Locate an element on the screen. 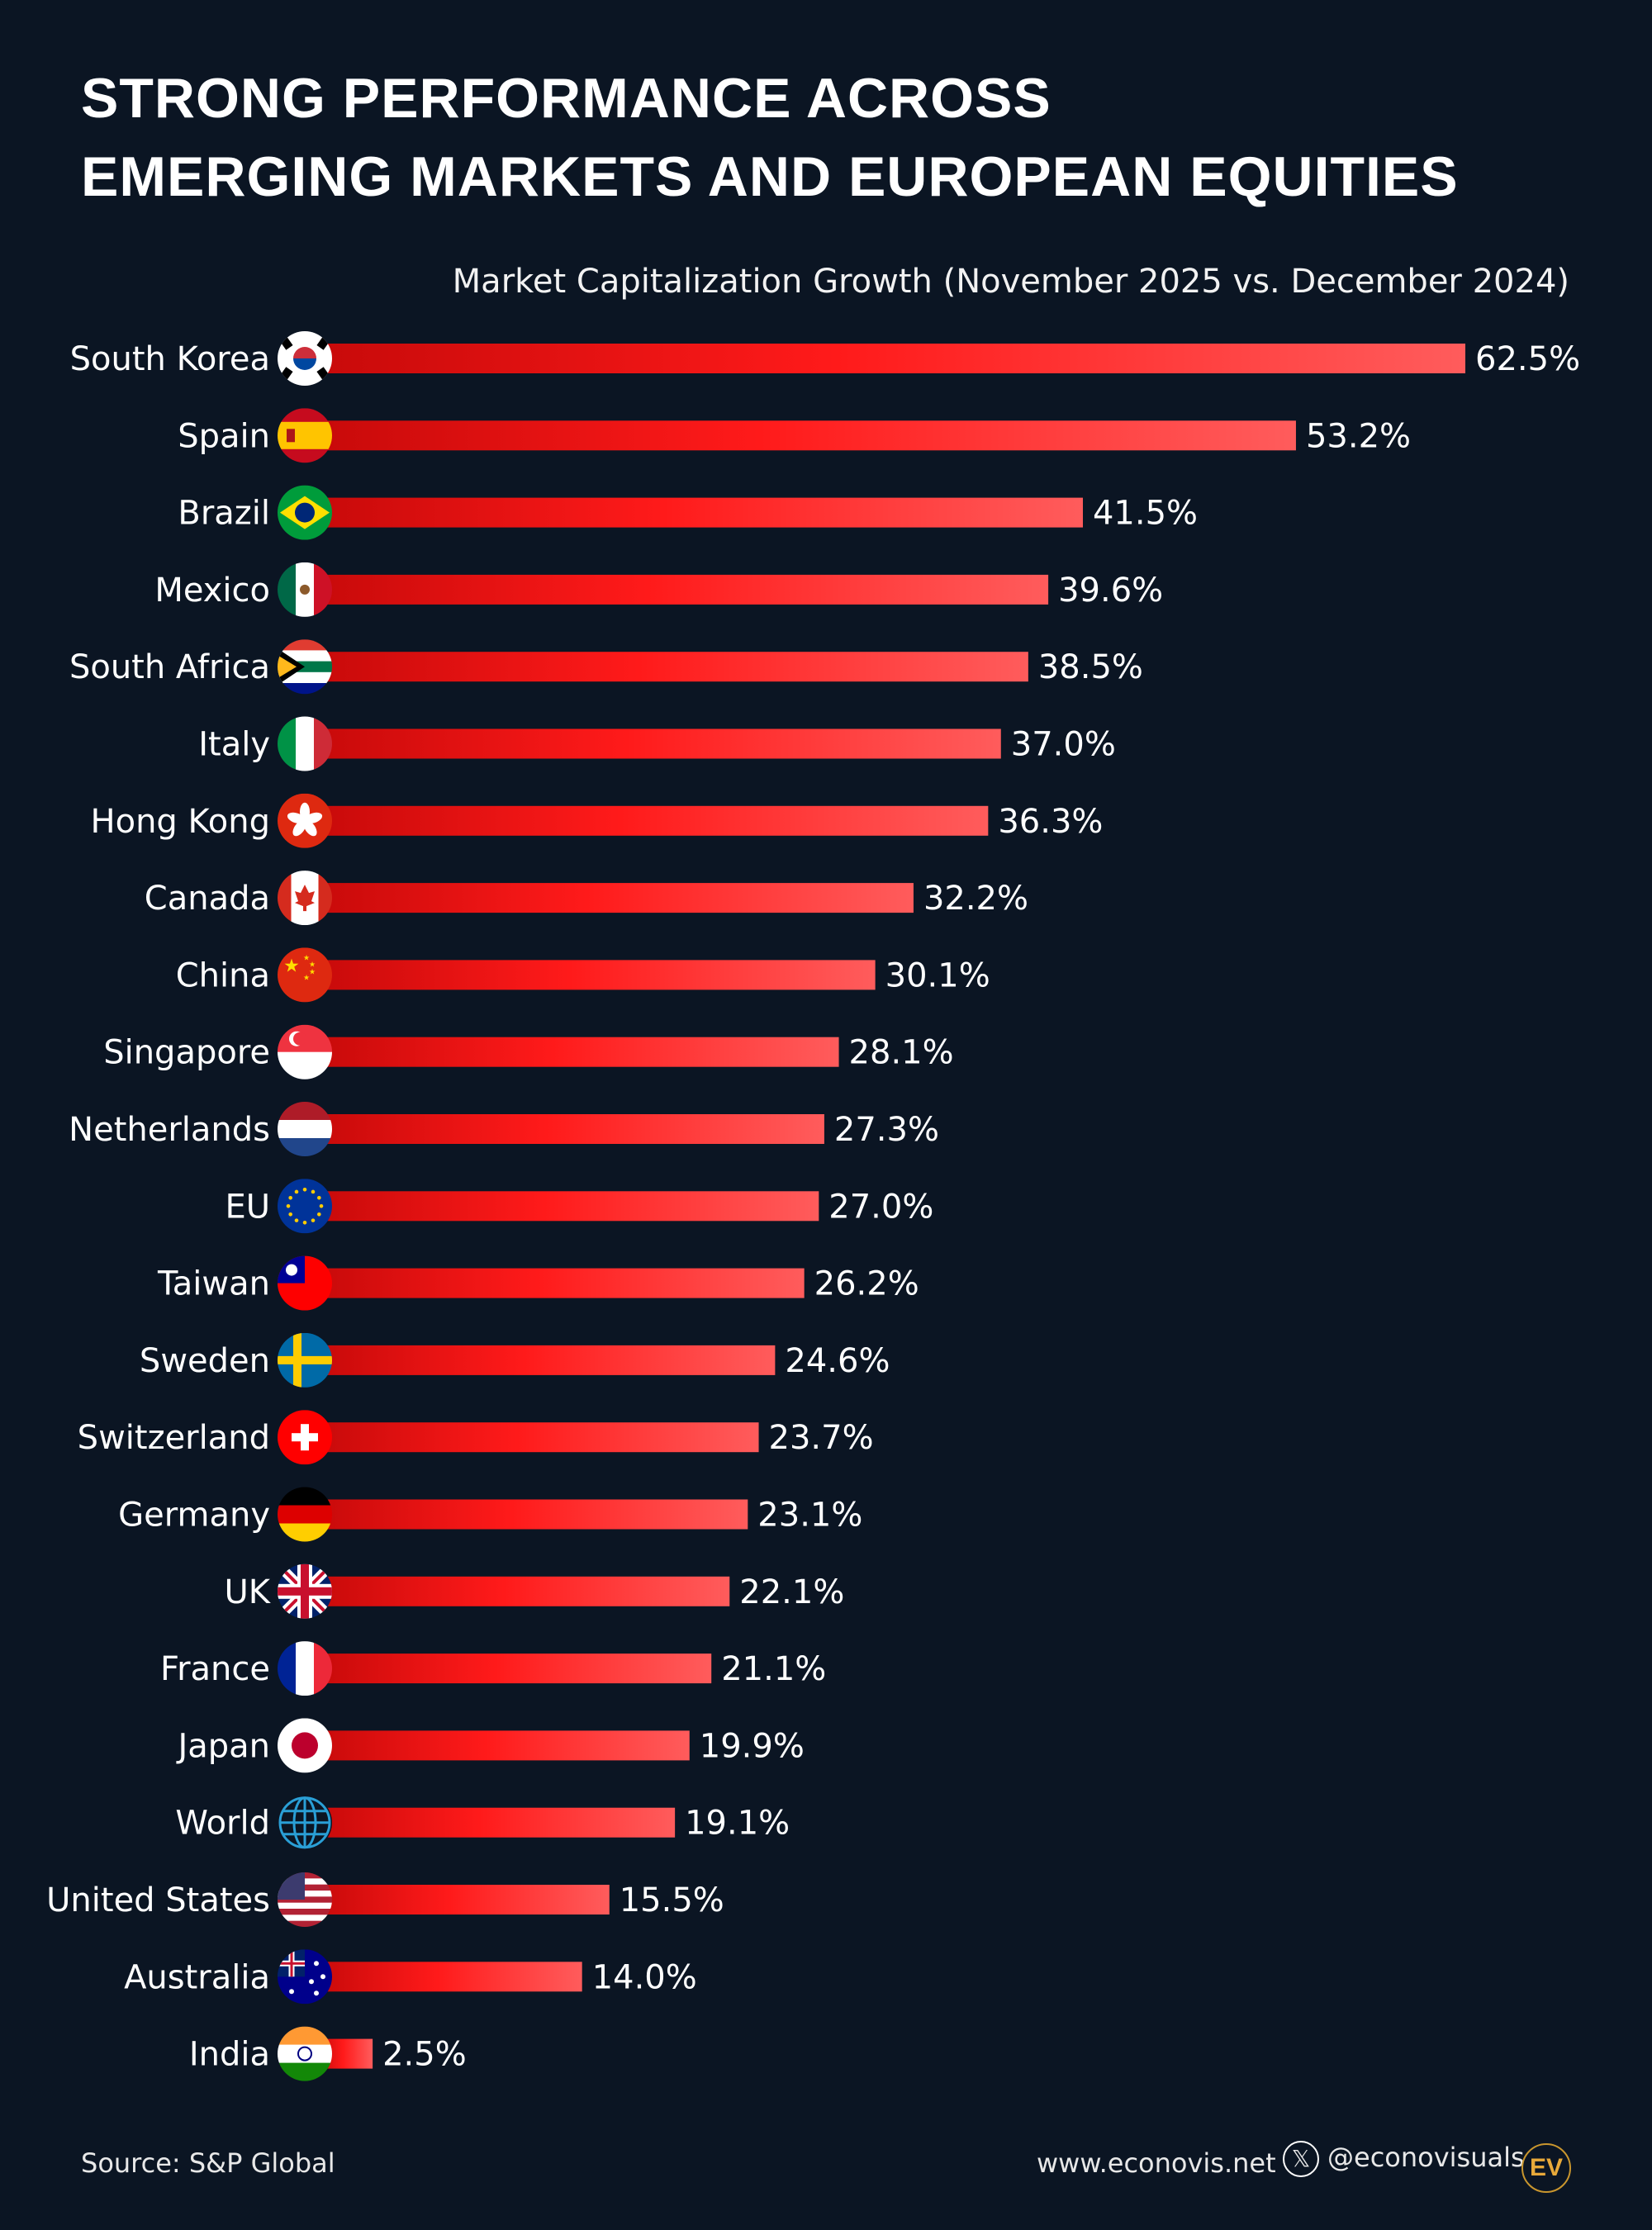 This screenshot has height=2230, width=1652. value-label: 21.1% is located at coordinates (773, 1669).